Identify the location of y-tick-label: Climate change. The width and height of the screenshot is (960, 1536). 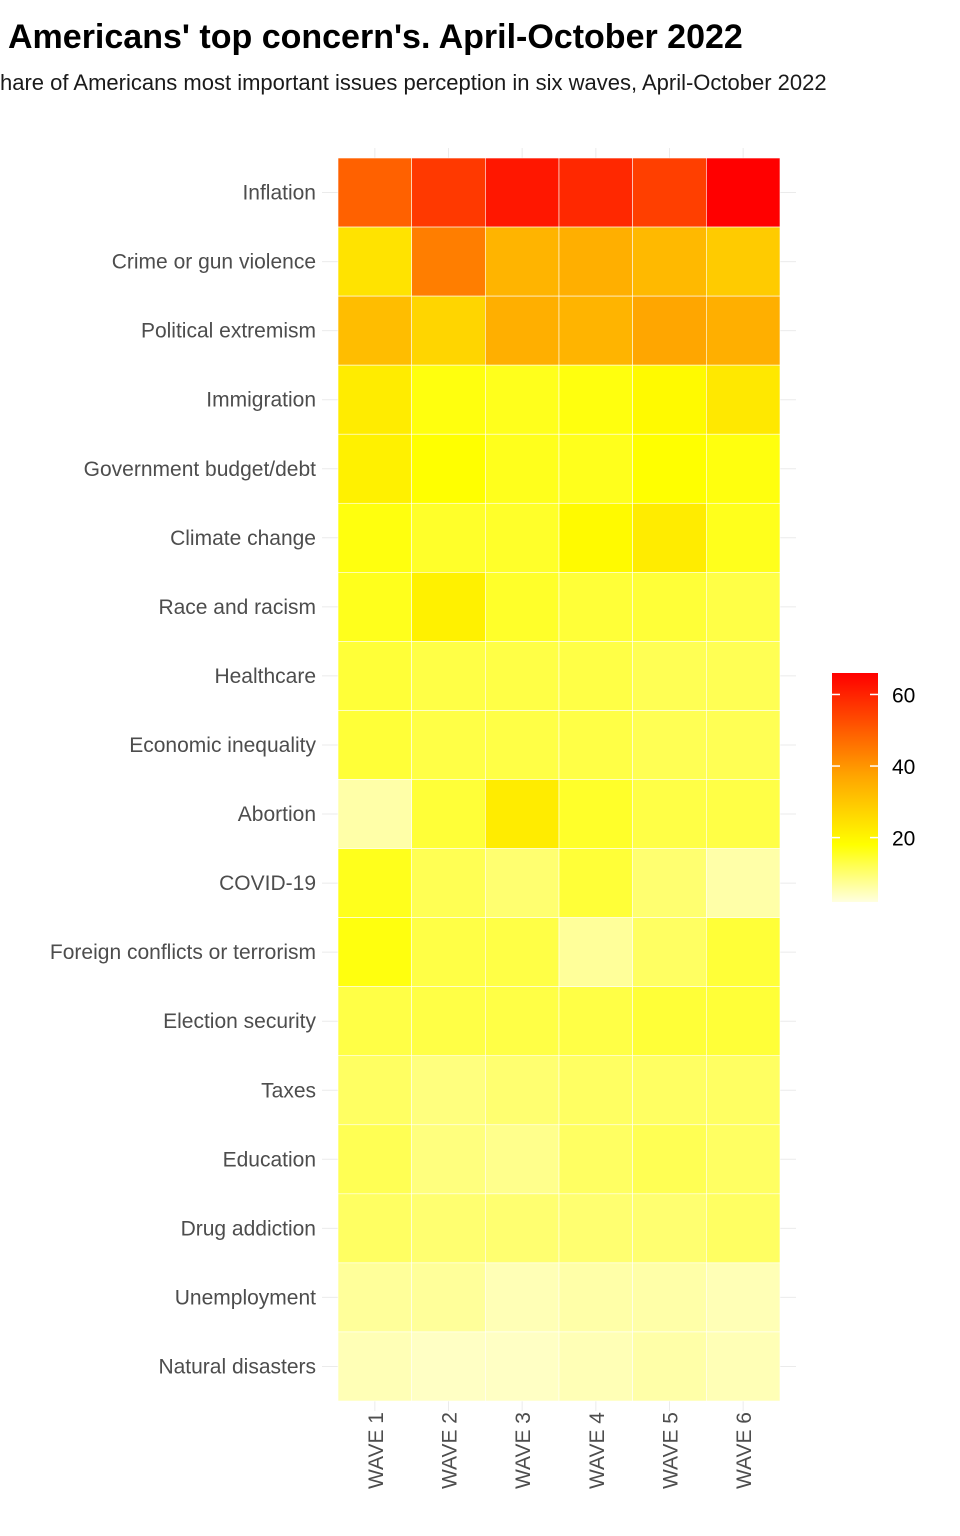
(243, 538).